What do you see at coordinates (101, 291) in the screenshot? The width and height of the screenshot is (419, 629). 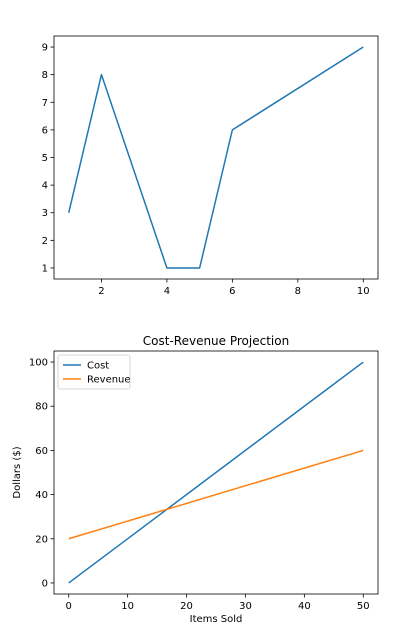 I see `x-tick-label: 2` at bounding box center [101, 291].